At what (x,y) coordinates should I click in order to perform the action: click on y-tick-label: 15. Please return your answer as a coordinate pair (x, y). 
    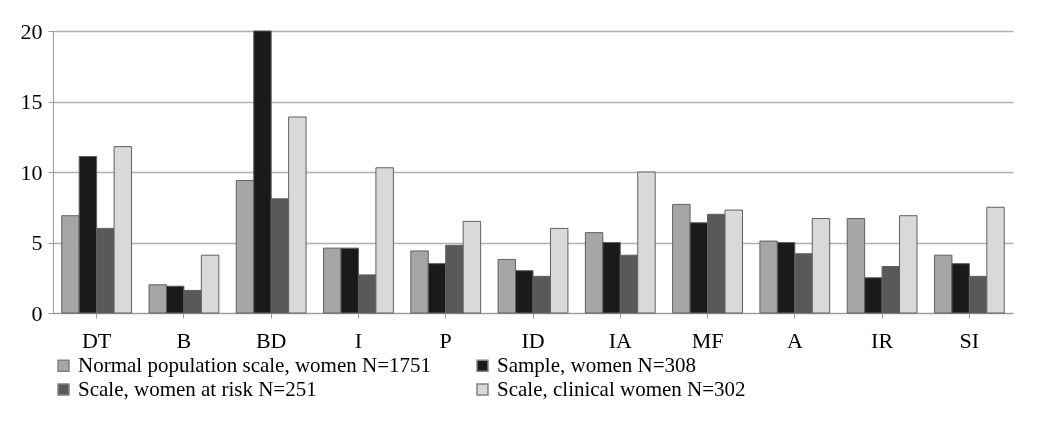
    Looking at the image, I should click on (31, 101).